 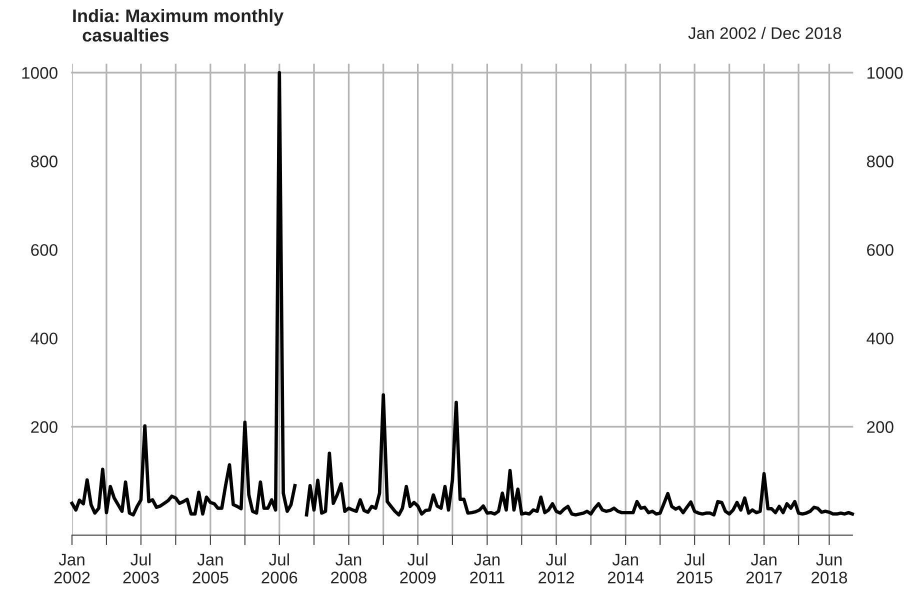 I want to click on y-tick-label: 800, so click(x=44, y=162).